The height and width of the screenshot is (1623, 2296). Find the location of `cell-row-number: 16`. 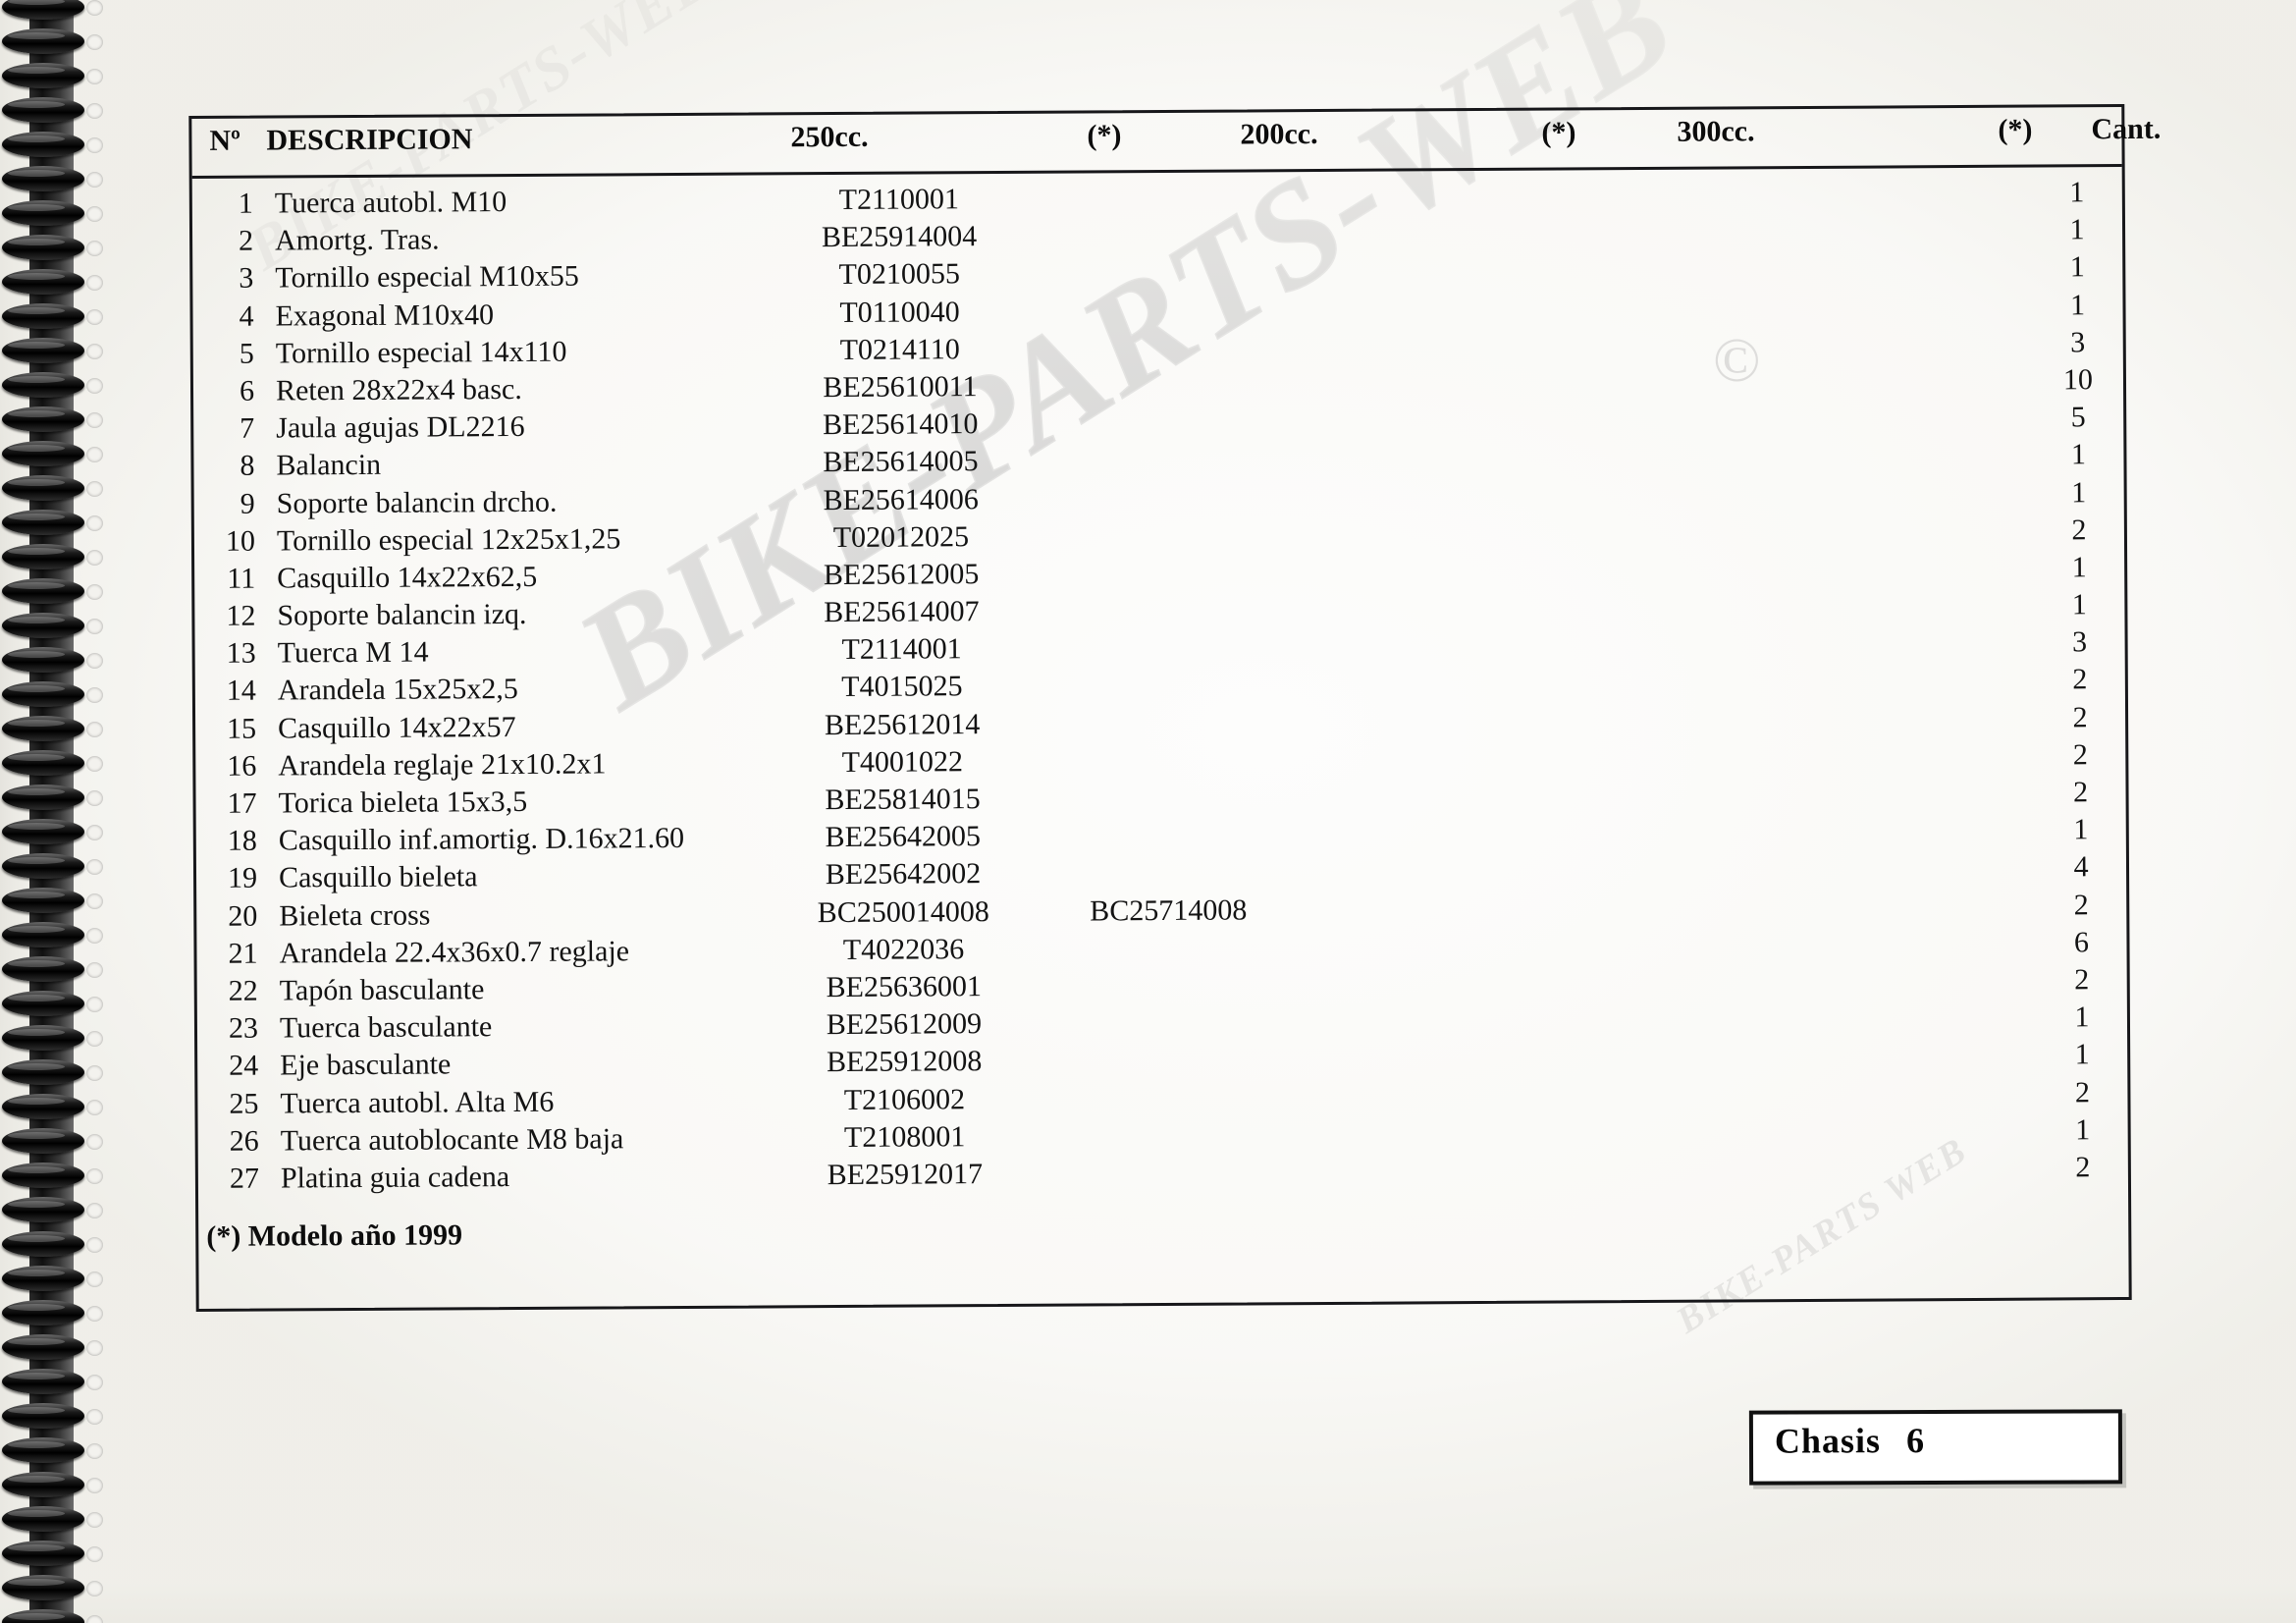

cell-row-number: 16 is located at coordinates (242, 766).